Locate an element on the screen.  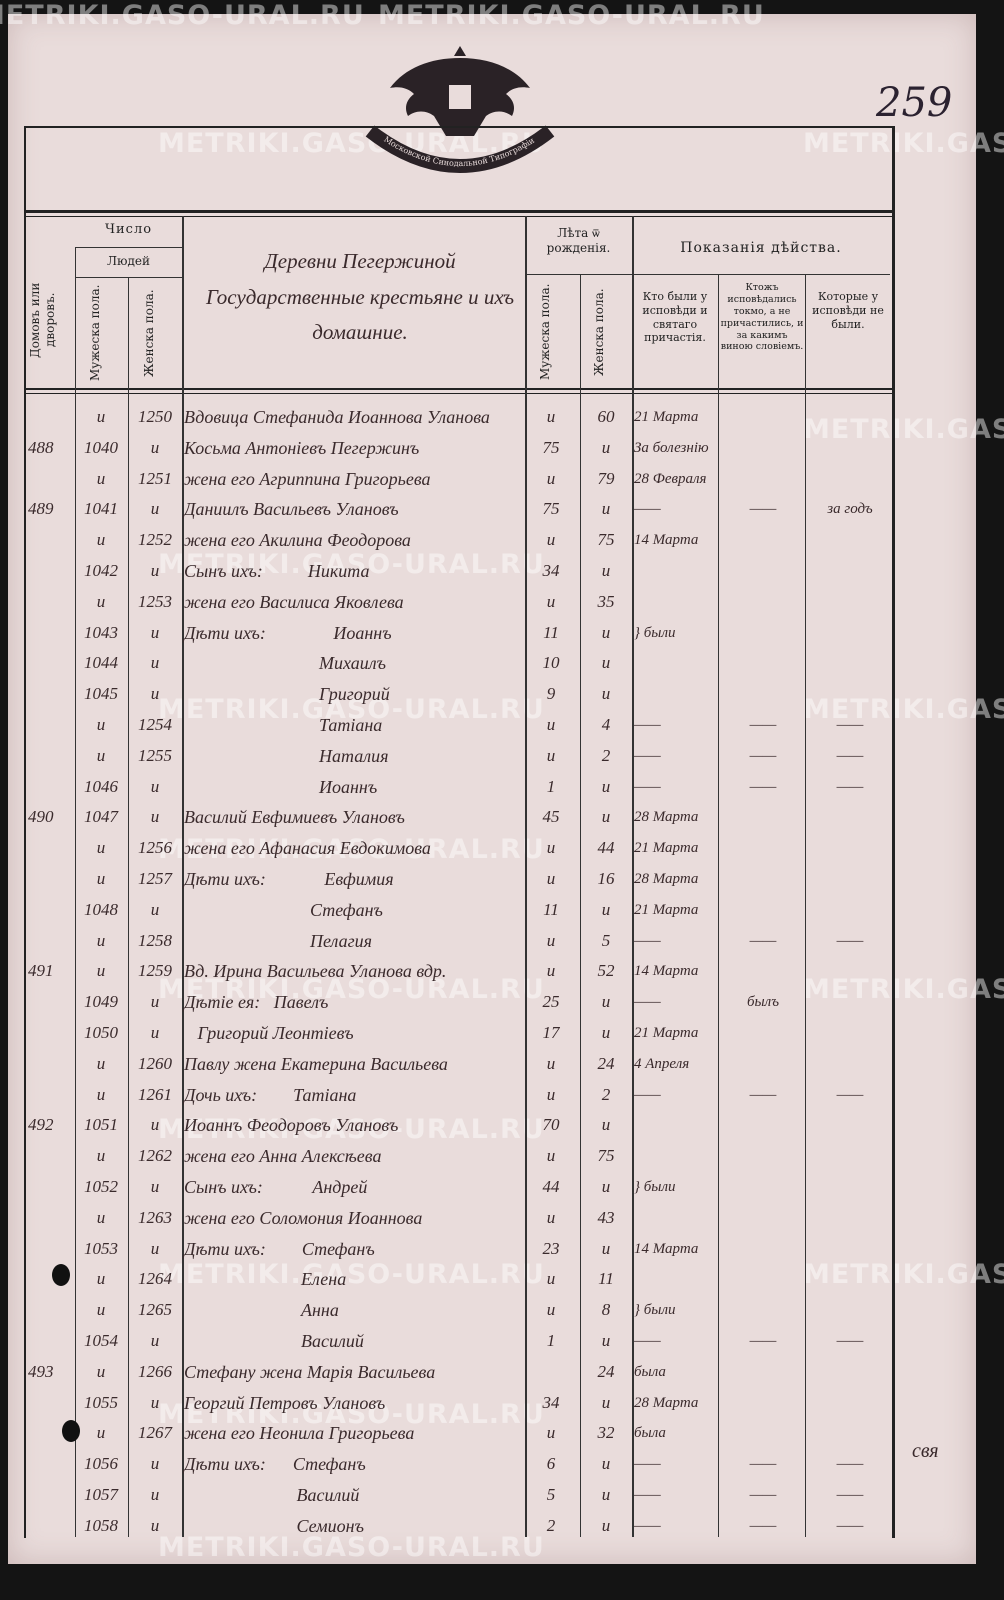
female-number: 1256 is located at coordinates (155, 848).